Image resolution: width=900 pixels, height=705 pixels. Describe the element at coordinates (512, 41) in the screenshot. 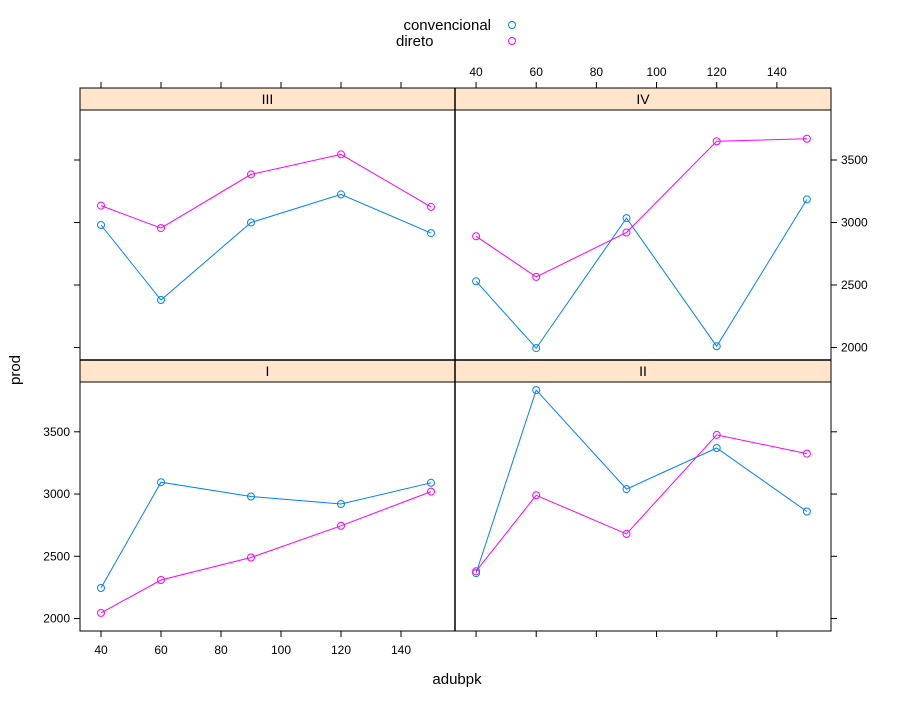

I see `legend-marker-direto` at that location.